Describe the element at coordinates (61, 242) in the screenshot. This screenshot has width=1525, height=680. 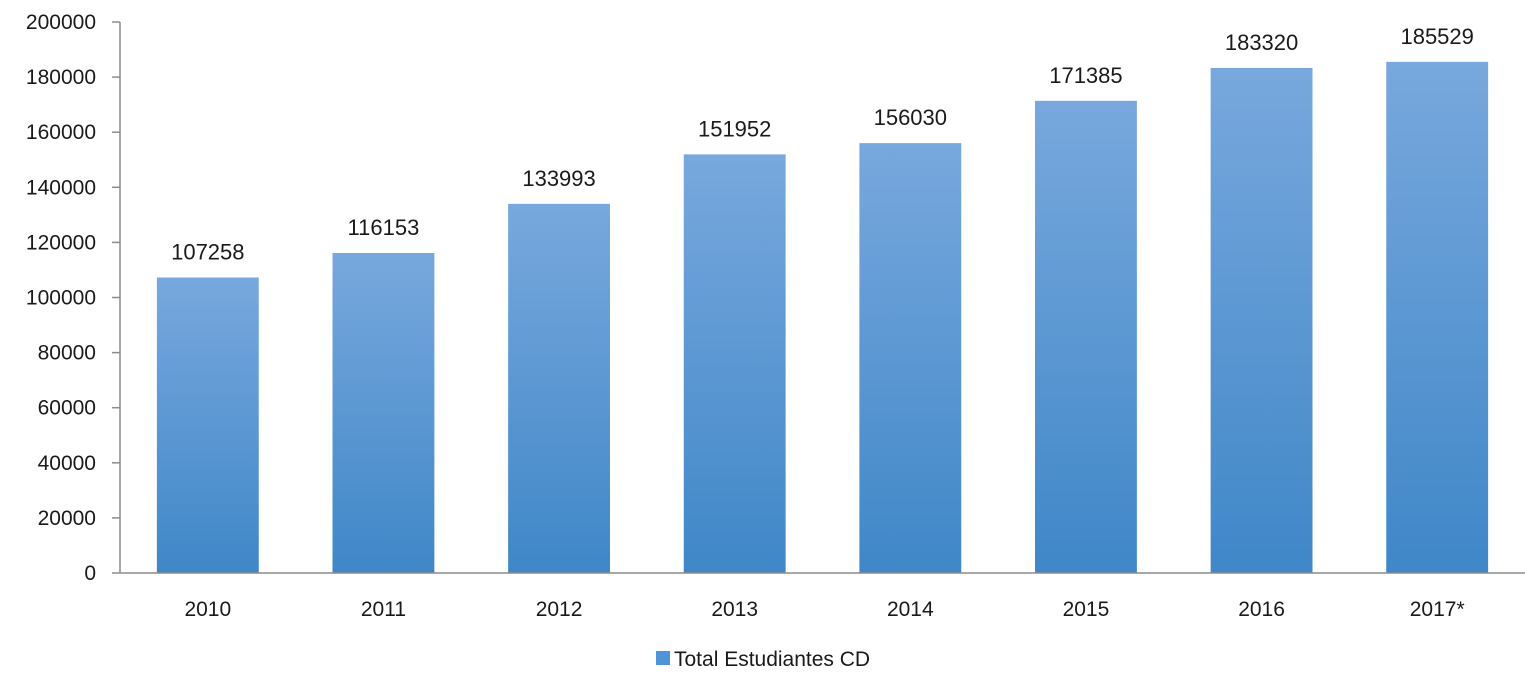
I see `y-tick-label: 120000` at that location.